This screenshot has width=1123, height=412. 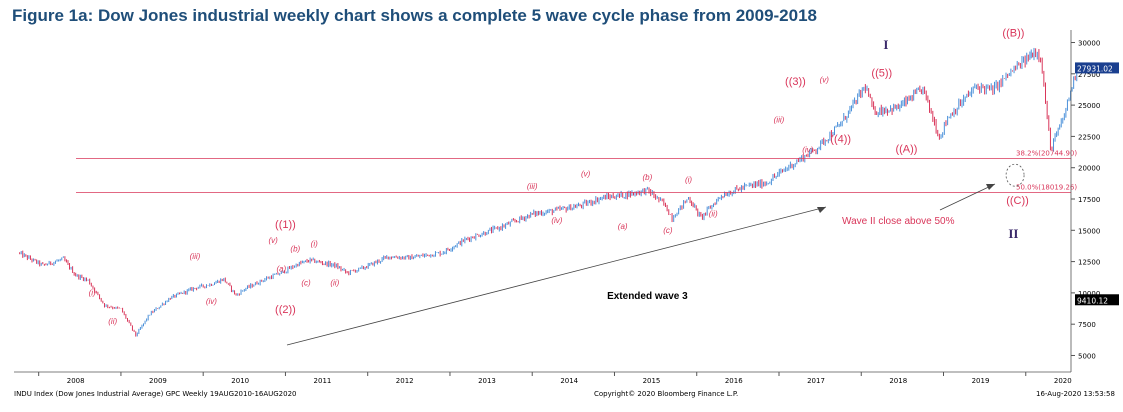 I want to click on footer-timestamp: 16-Aug-2020 13:53:58, so click(x=1075, y=394).